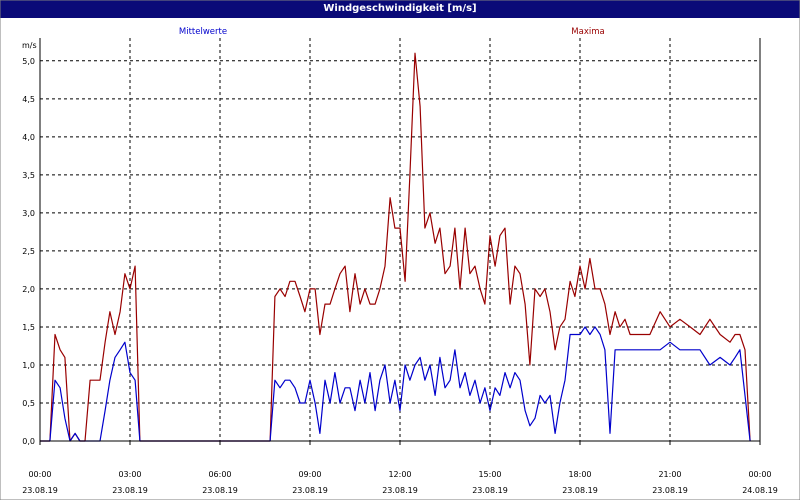 The width and height of the screenshot is (800, 500). I want to click on x-tick-time: 12:00, so click(399, 474).